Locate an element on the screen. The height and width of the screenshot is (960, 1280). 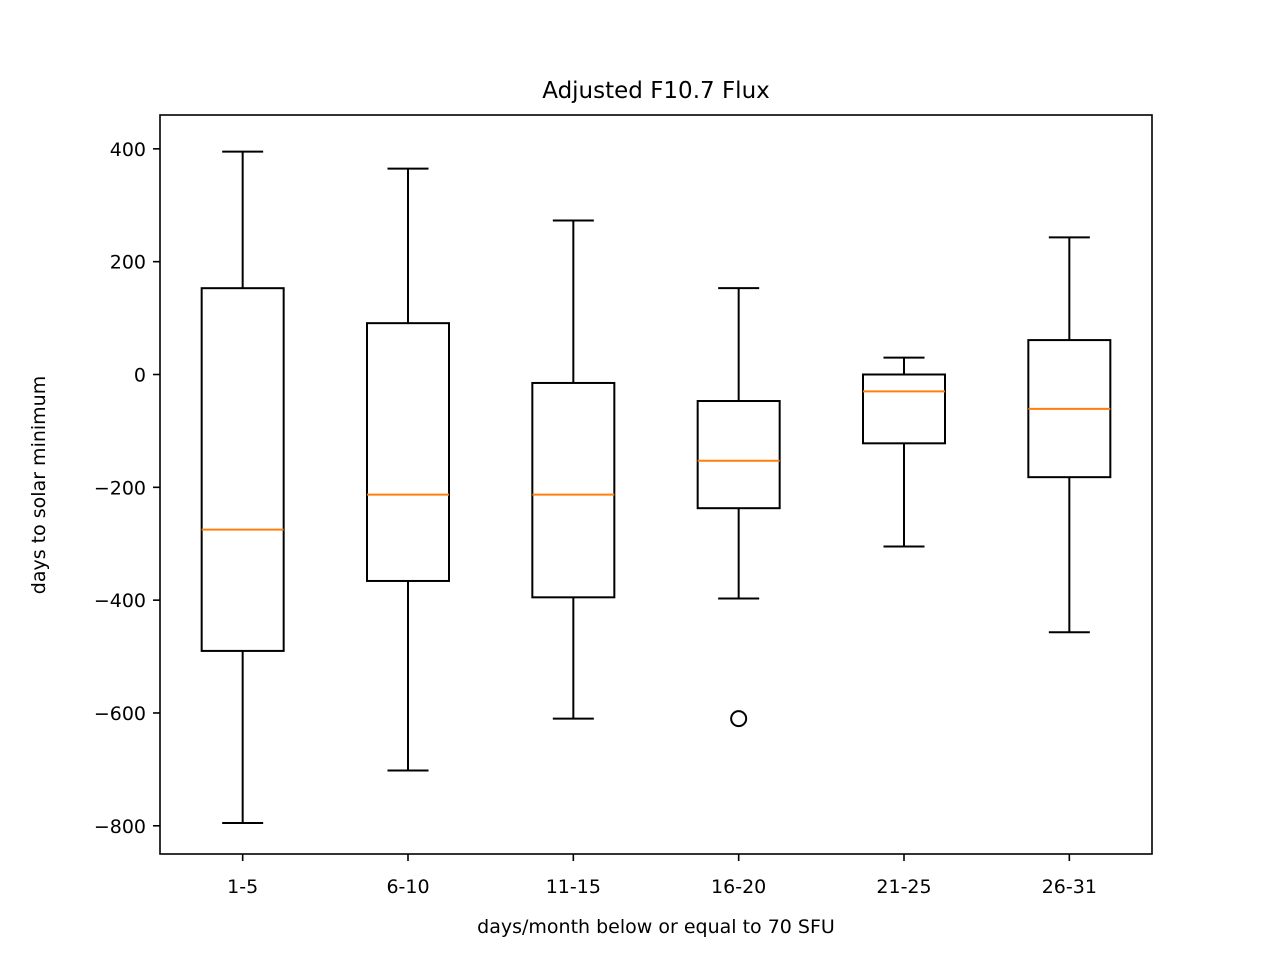
y-tick-label: −400 is located at coordinates (120, 601).